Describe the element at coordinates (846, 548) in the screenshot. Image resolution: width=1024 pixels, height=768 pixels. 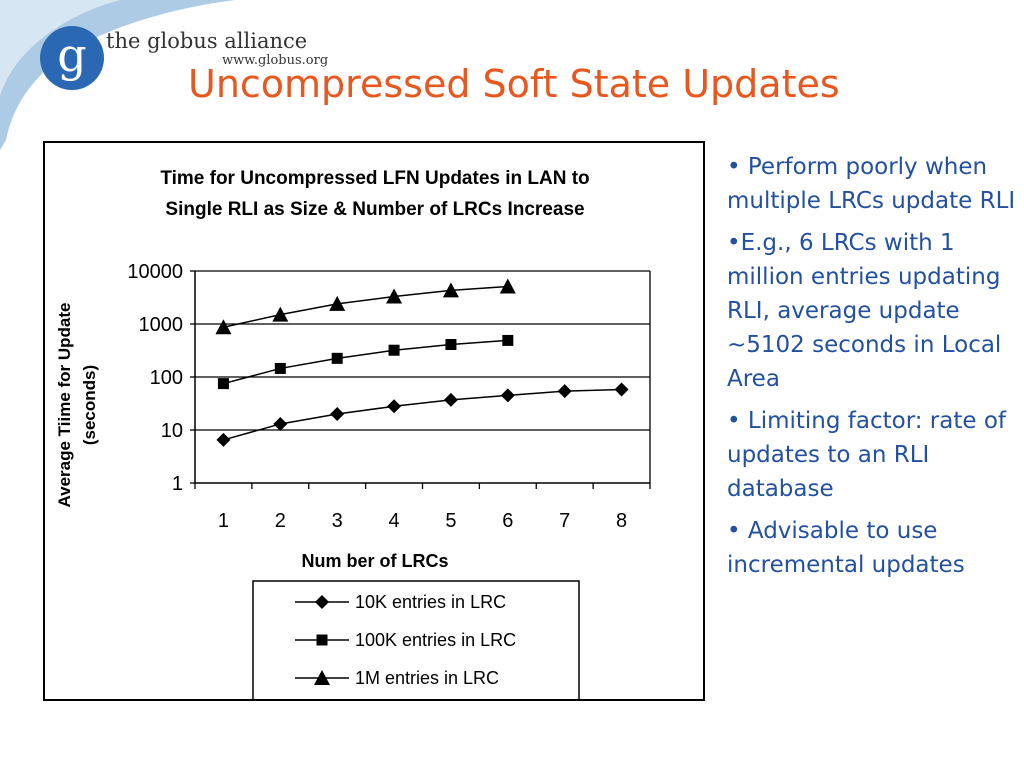
I see `bullet-item: • Advisable to use incremental updates` at that location.